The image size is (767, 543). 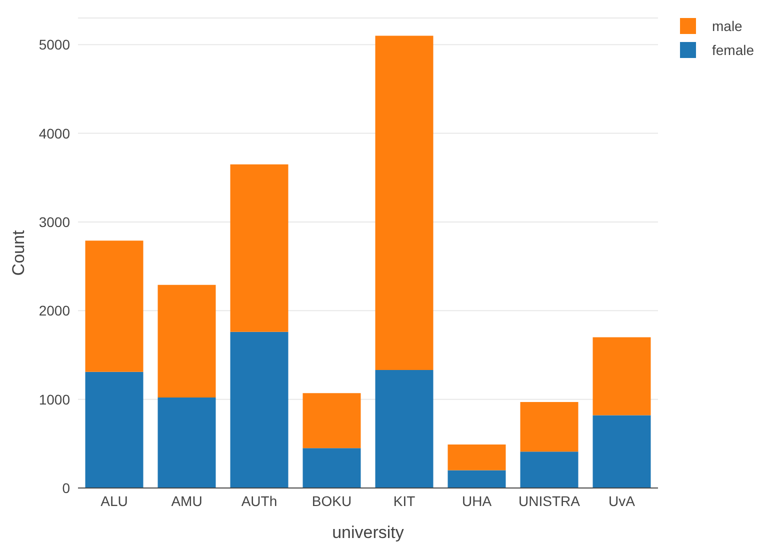 What do you see at coordinates (54, 133) in the screenshot?
I see `y-tick-label: 4000` at bounding box center [54, 133].